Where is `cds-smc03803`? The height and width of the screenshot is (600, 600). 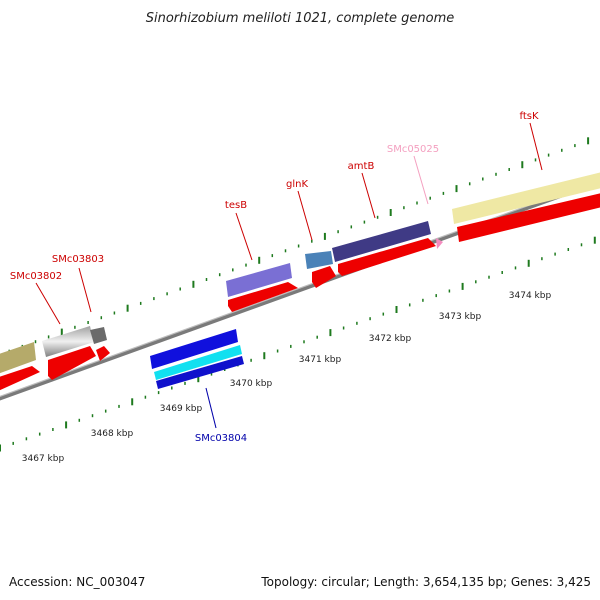 cds-smc03803 is located at coordinates (103, 353).